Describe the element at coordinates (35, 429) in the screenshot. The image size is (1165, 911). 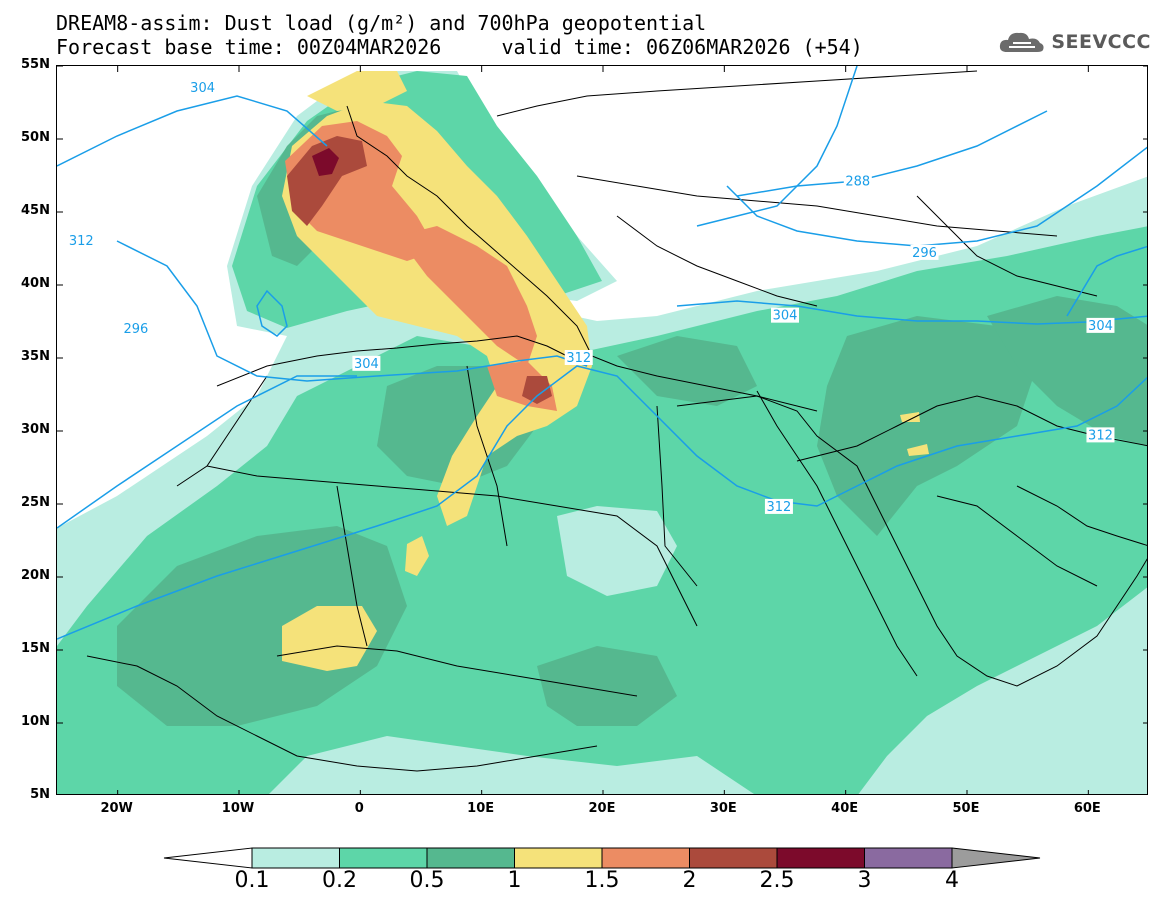
I see `lat-tick-label: 30N` at that location.